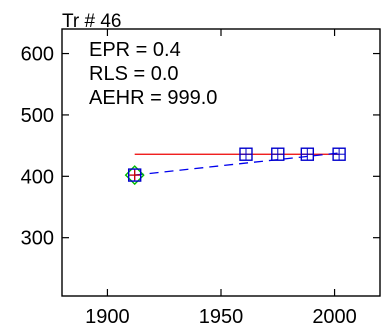  Describe the element at coordinates (107, 317) in the screenshot. I see `x-tick-label: 1900` at that location.